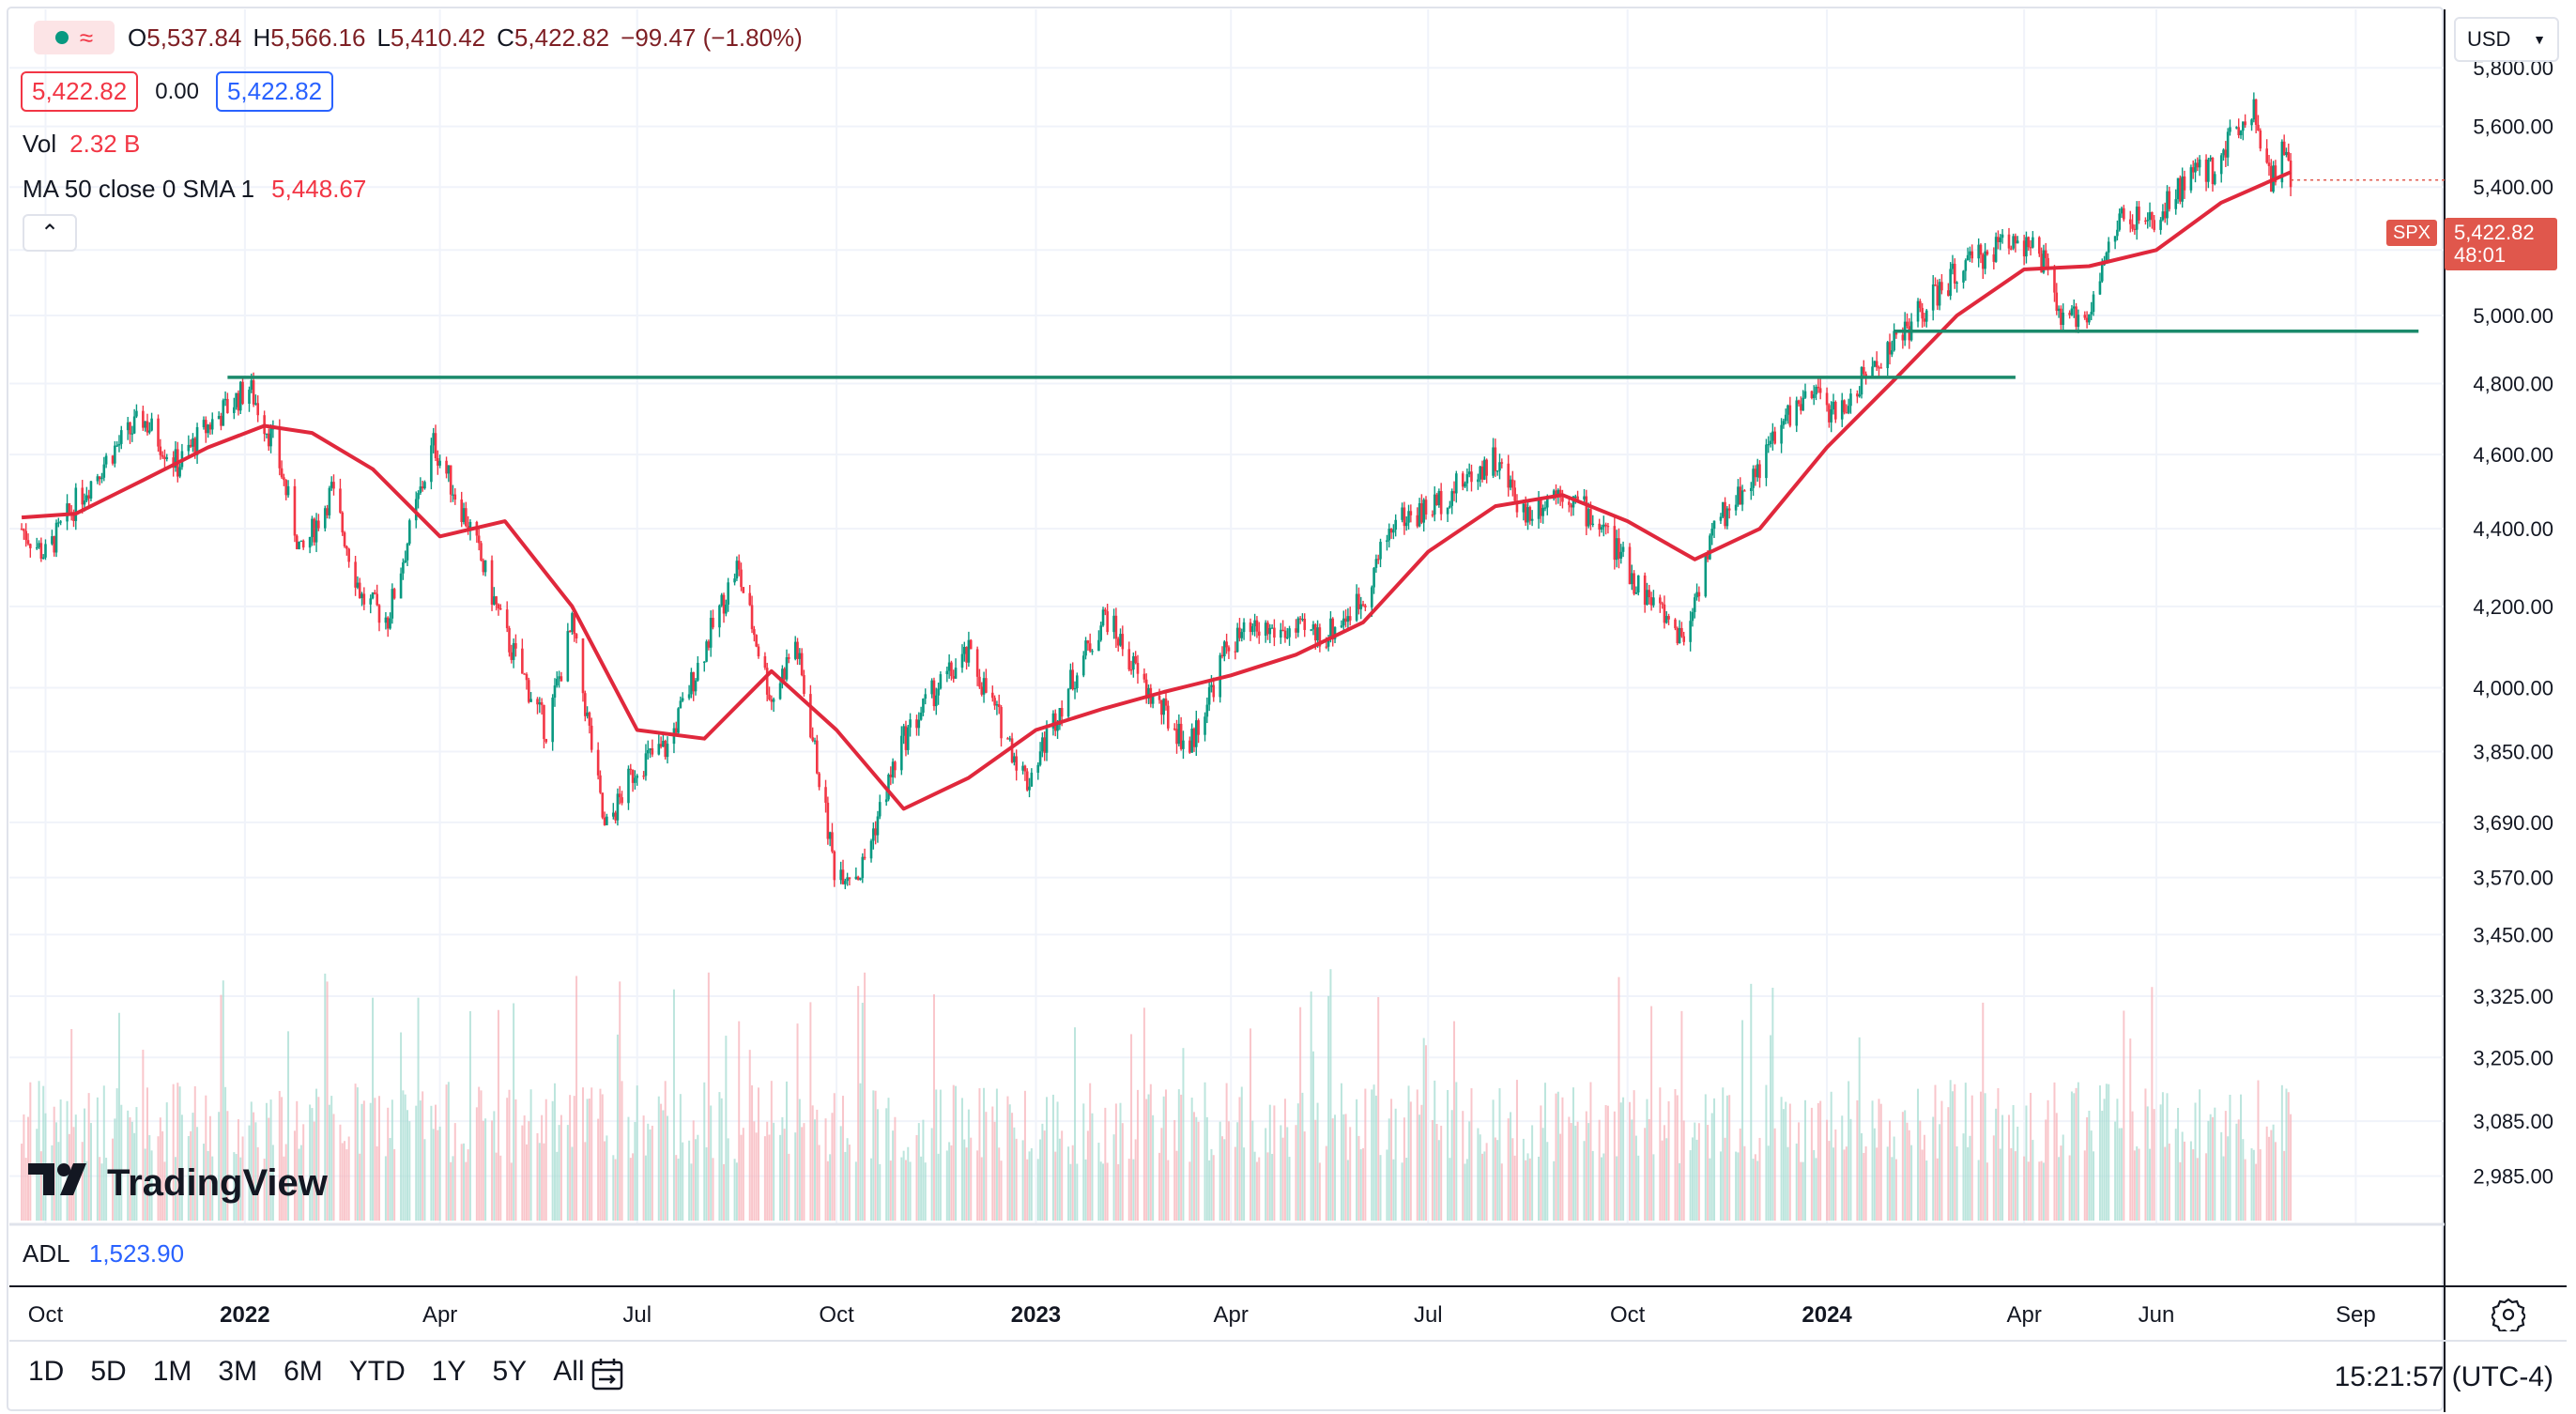 The height and width of the screenshot is (1414, 2576). What do you see at coordinates (510, 1371) in the screenshot?
I see `timeframe-5y-button: 5Y` at bounding box center [510, 1371].